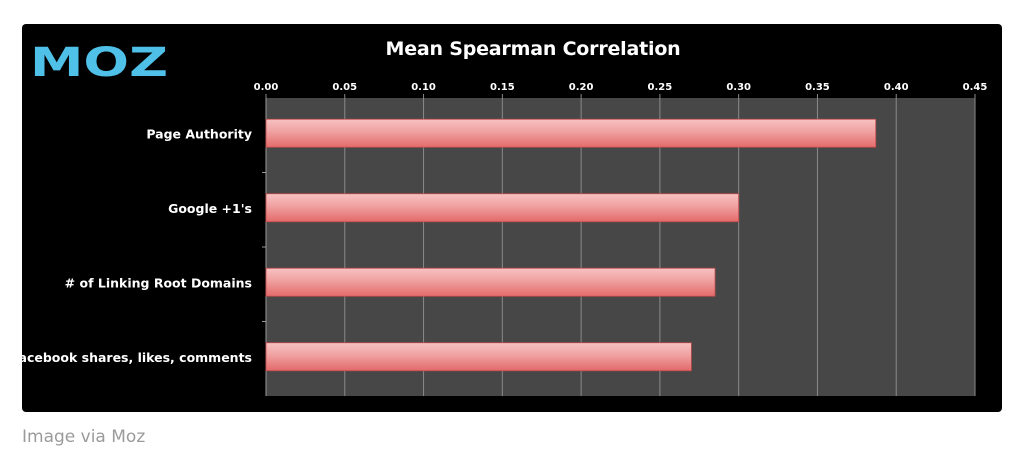 This screenshot has width=1024, height=472. I want to click on moz-logo-text: MOZ, so click(99, 61).